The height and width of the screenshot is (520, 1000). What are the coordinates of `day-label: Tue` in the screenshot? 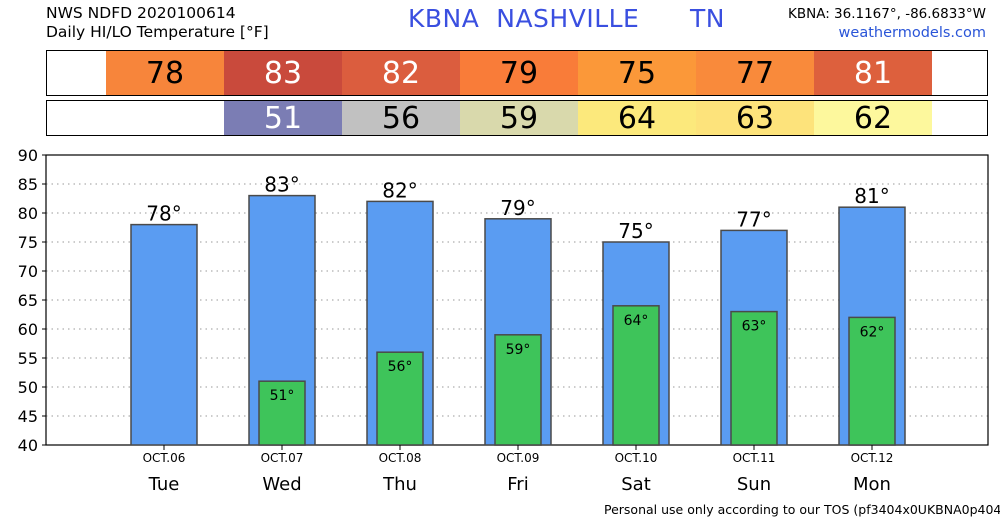 It's located at (164, 484).